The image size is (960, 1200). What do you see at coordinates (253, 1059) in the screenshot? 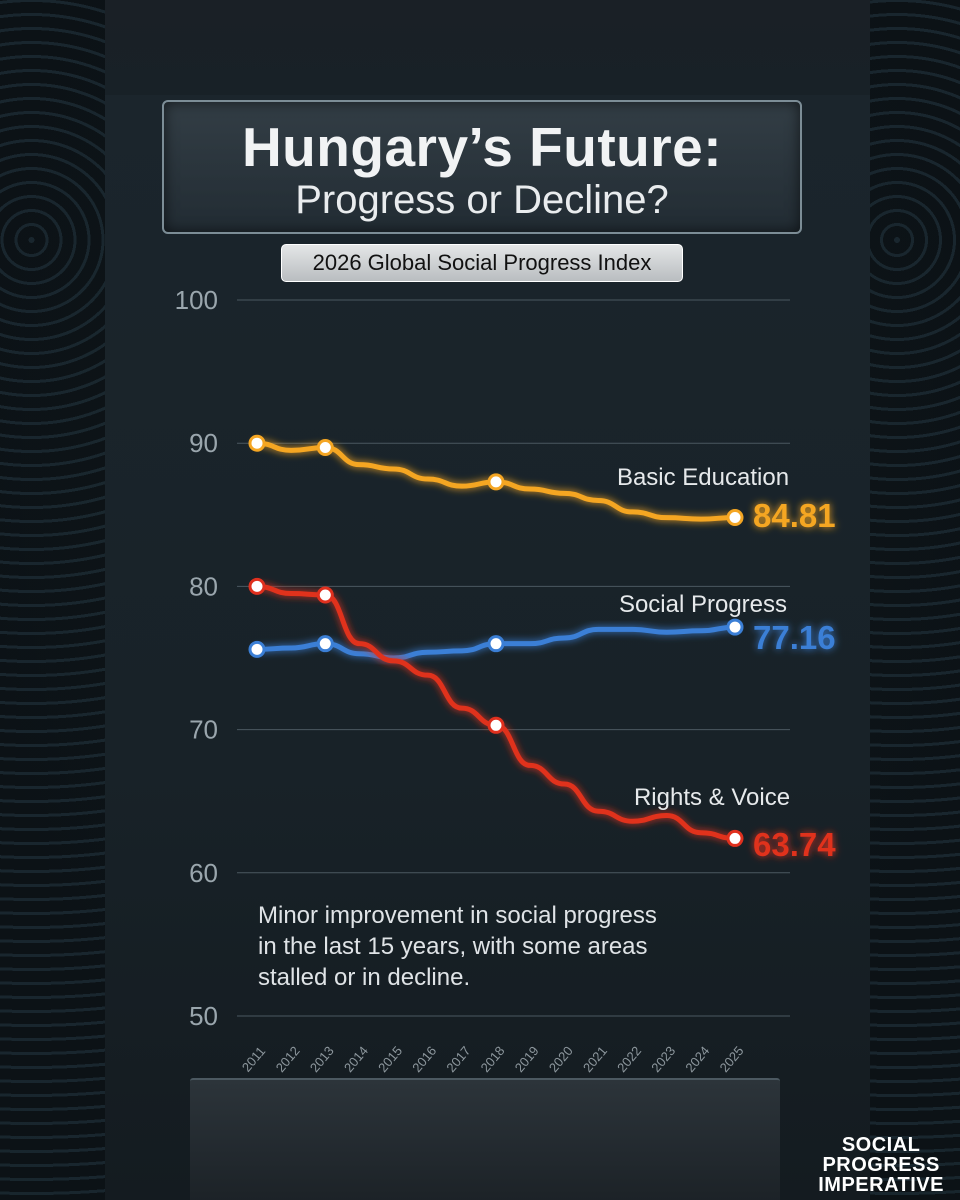
I see `x-tick-label: 2011` at bounding box center [253, 1059].